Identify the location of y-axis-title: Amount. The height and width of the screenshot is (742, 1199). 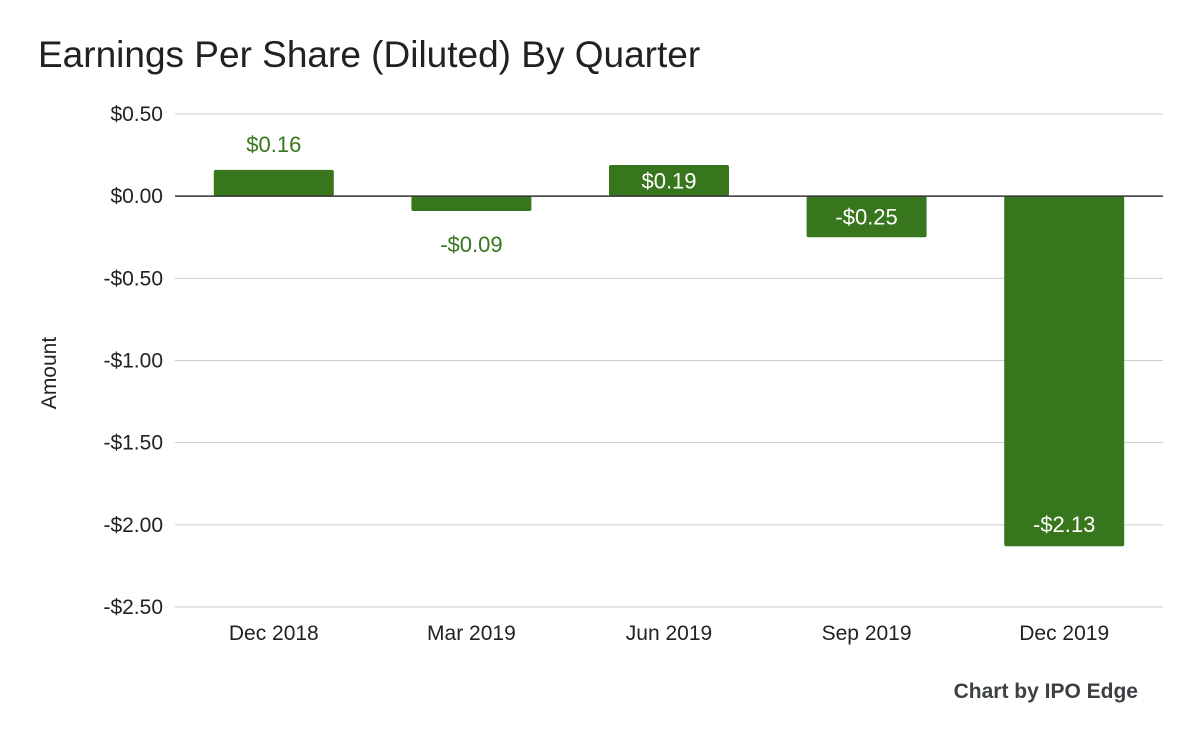
(49, 373).